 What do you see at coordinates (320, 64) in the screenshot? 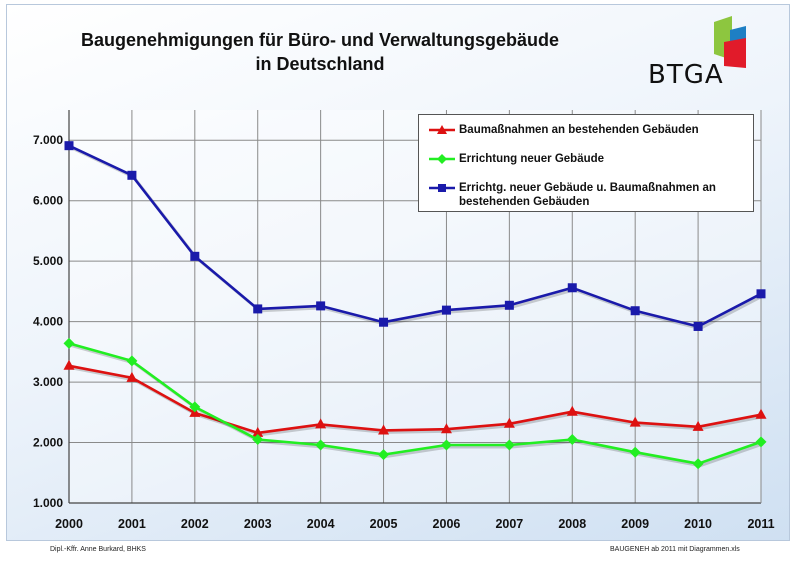
I see `chart-title-line2: in Deutschland` at bounding box center [320, 64].